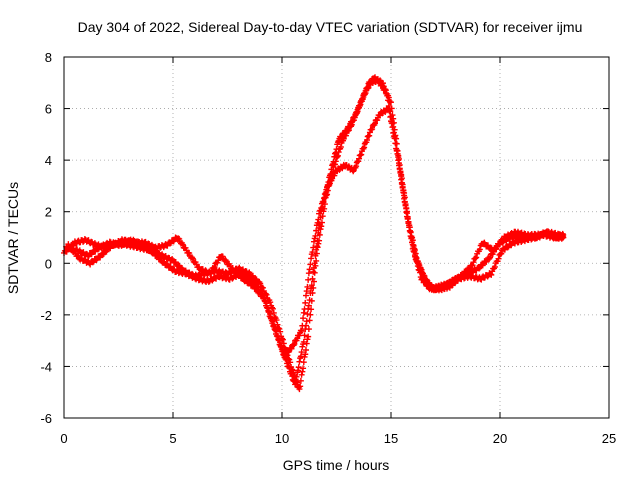 This screenshot has width=640, height=480. Describe the element at coordinates (46, 366) in the screenshot. I see `y-tick-label: -4` at that location.